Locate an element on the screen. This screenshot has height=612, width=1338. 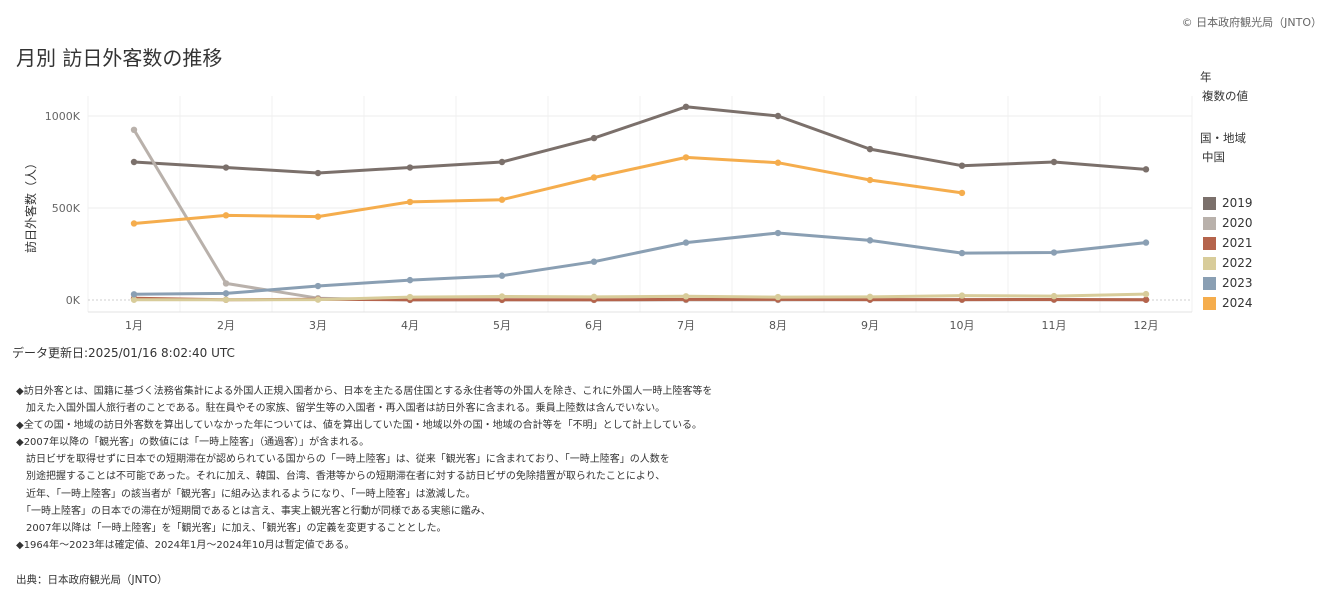
x-tick-label: 2月 is located at coordinates (226, 325).